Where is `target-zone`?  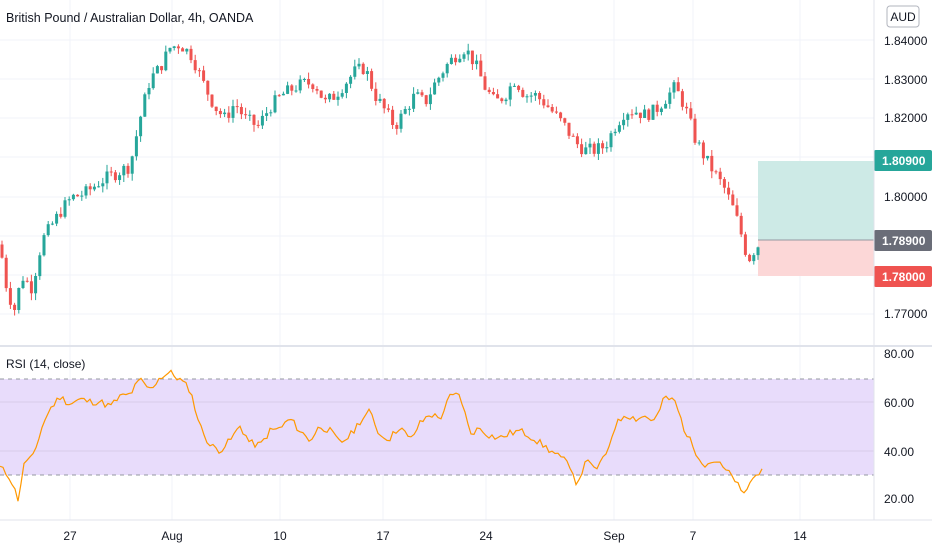 target-zone is located at coordinates (816, 200).